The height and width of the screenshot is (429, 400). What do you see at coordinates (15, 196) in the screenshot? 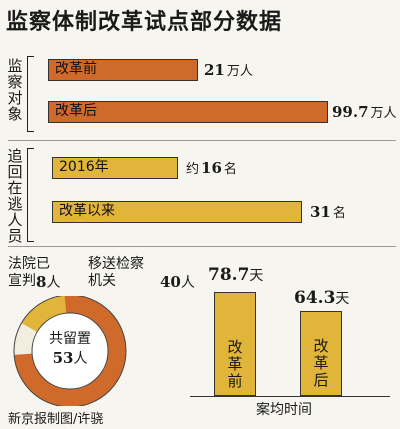
I see `group2-label: 追回在逃人员` at bounding box center [15, 196].